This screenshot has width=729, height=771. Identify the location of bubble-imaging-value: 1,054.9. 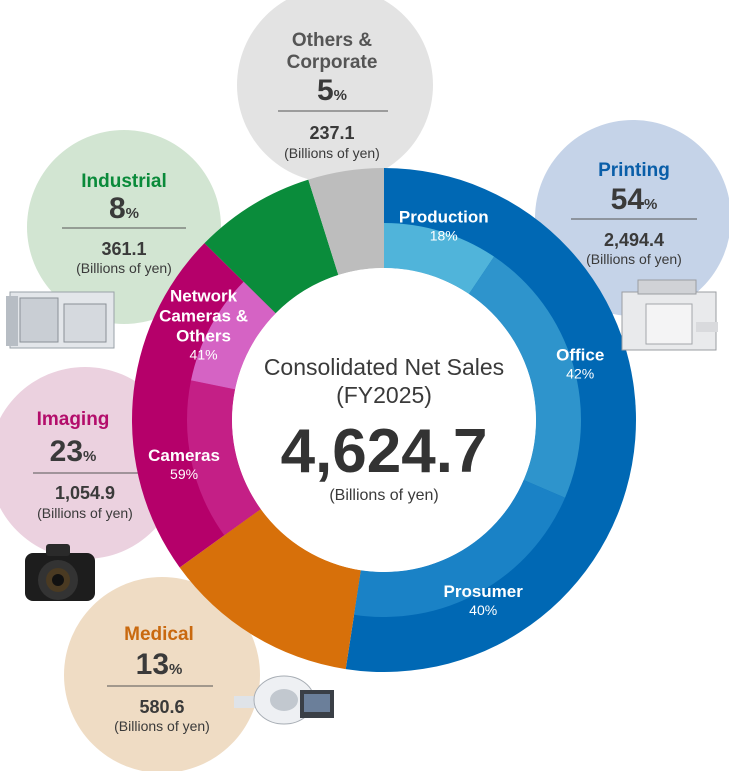
(85, 493).